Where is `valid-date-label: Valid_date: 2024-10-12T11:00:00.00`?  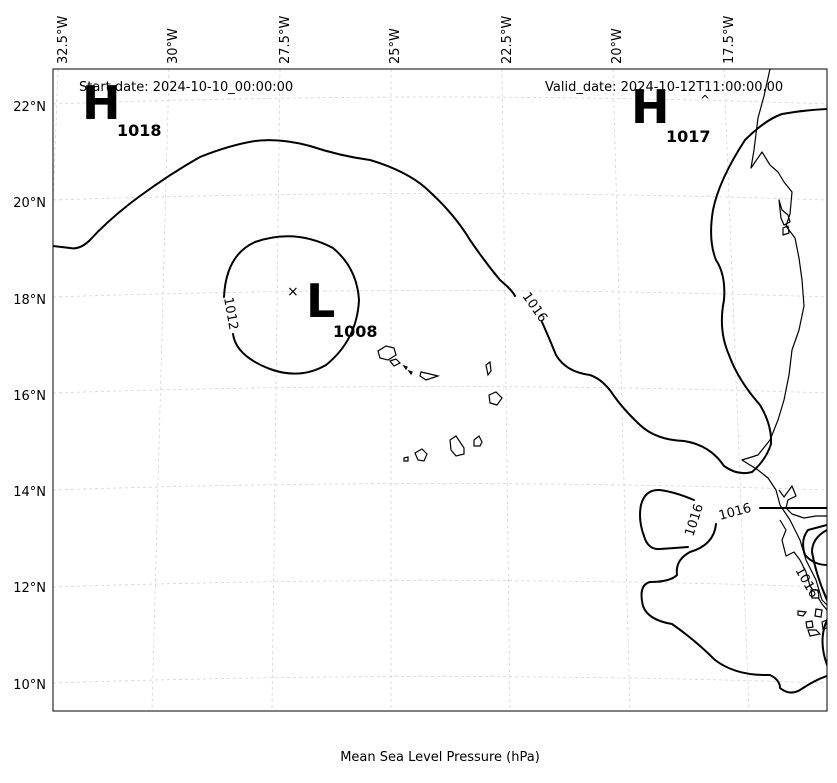 valid-date-label: Valid_date: 2024-10-12T11:00:00.00 is located at coordinates (664, 87).